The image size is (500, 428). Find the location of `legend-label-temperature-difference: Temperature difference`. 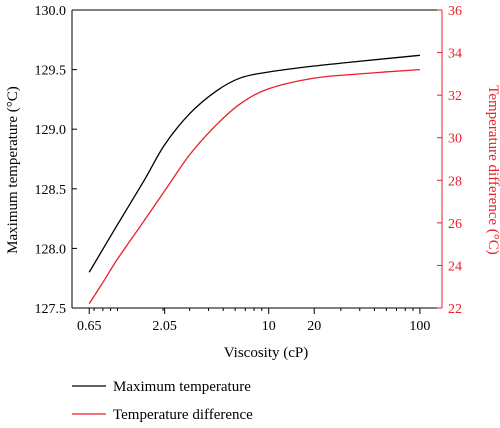

legend-label-temperature-difference: Temperature difference is located at coordinates (183, 415).